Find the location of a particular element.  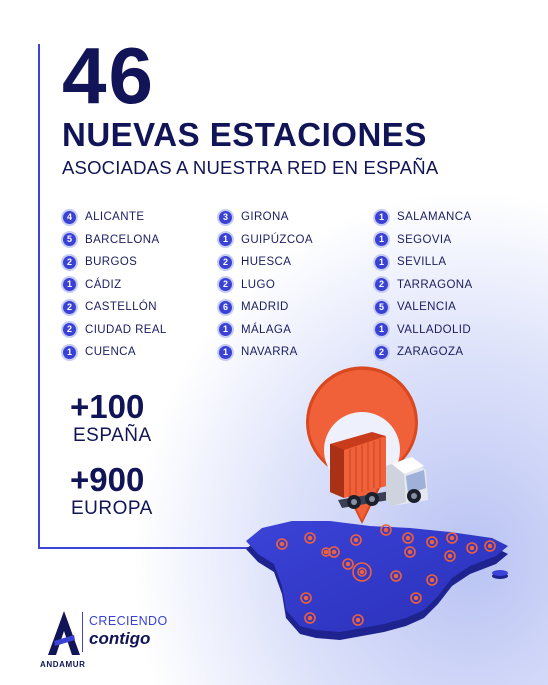

city-item: 5 BARCELONA is located at coordinates (111, 240).